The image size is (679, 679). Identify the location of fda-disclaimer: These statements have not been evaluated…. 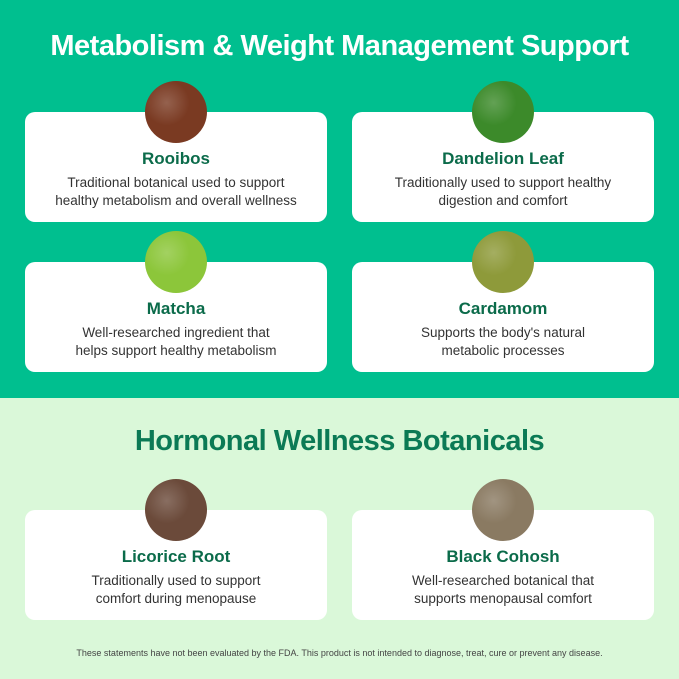
(339, 653).